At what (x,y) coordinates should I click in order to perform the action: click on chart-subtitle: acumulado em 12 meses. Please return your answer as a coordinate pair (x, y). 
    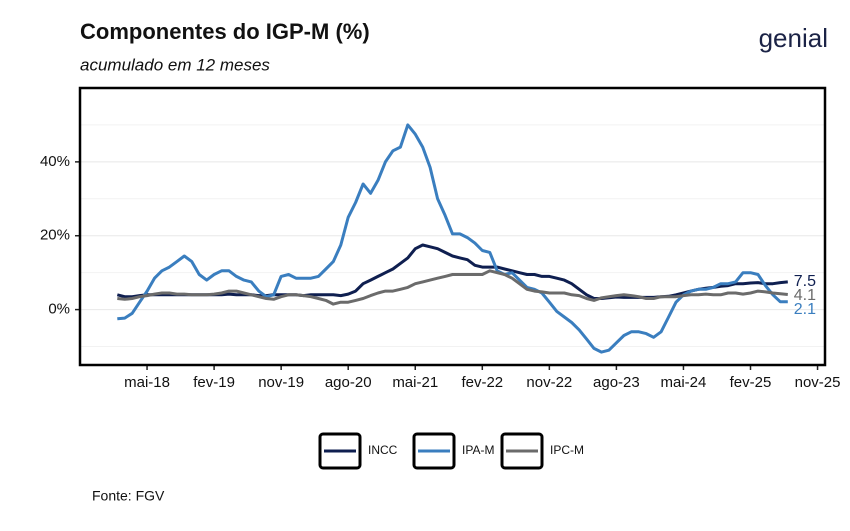
    Looking at the image, I should click on (175, 64).